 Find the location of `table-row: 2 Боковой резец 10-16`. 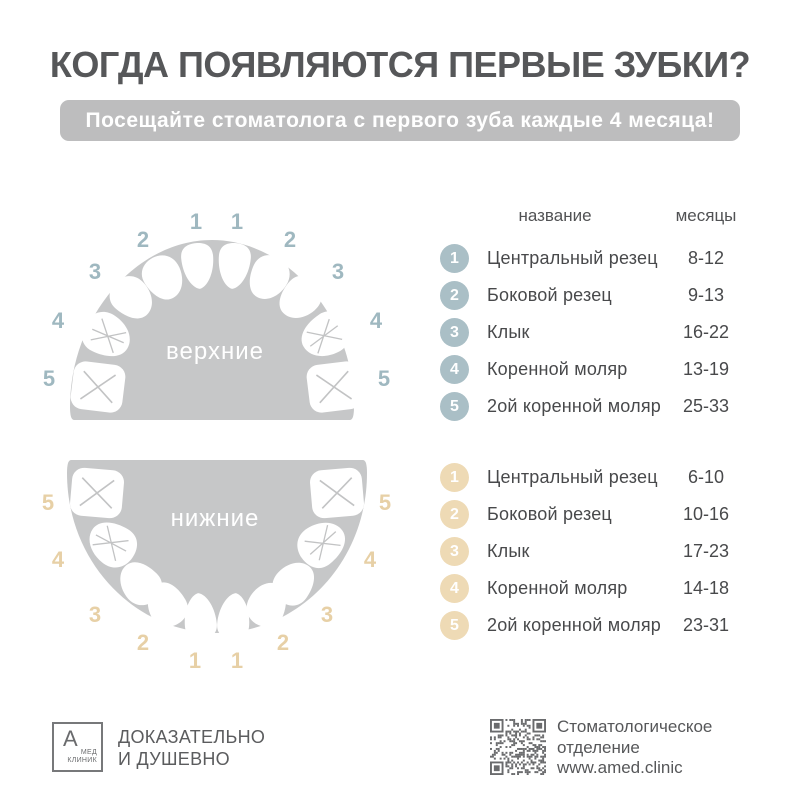

table-row: 2 Боковой резец 10-16 is located at coordinates (593, 514).